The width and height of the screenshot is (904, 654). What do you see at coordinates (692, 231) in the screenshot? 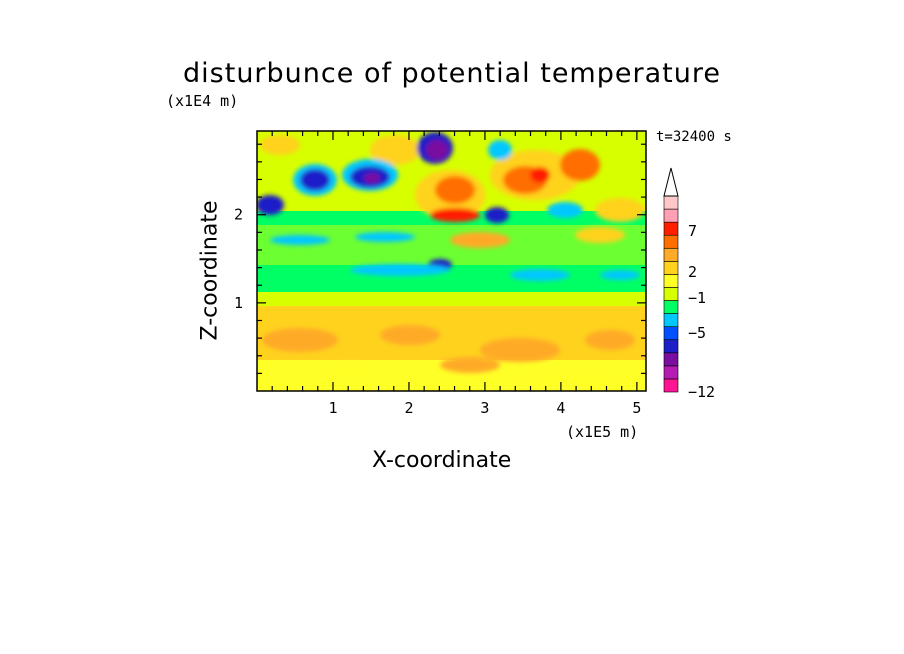
I see `colorbar-label: 7` at bounding box center [692, 231].